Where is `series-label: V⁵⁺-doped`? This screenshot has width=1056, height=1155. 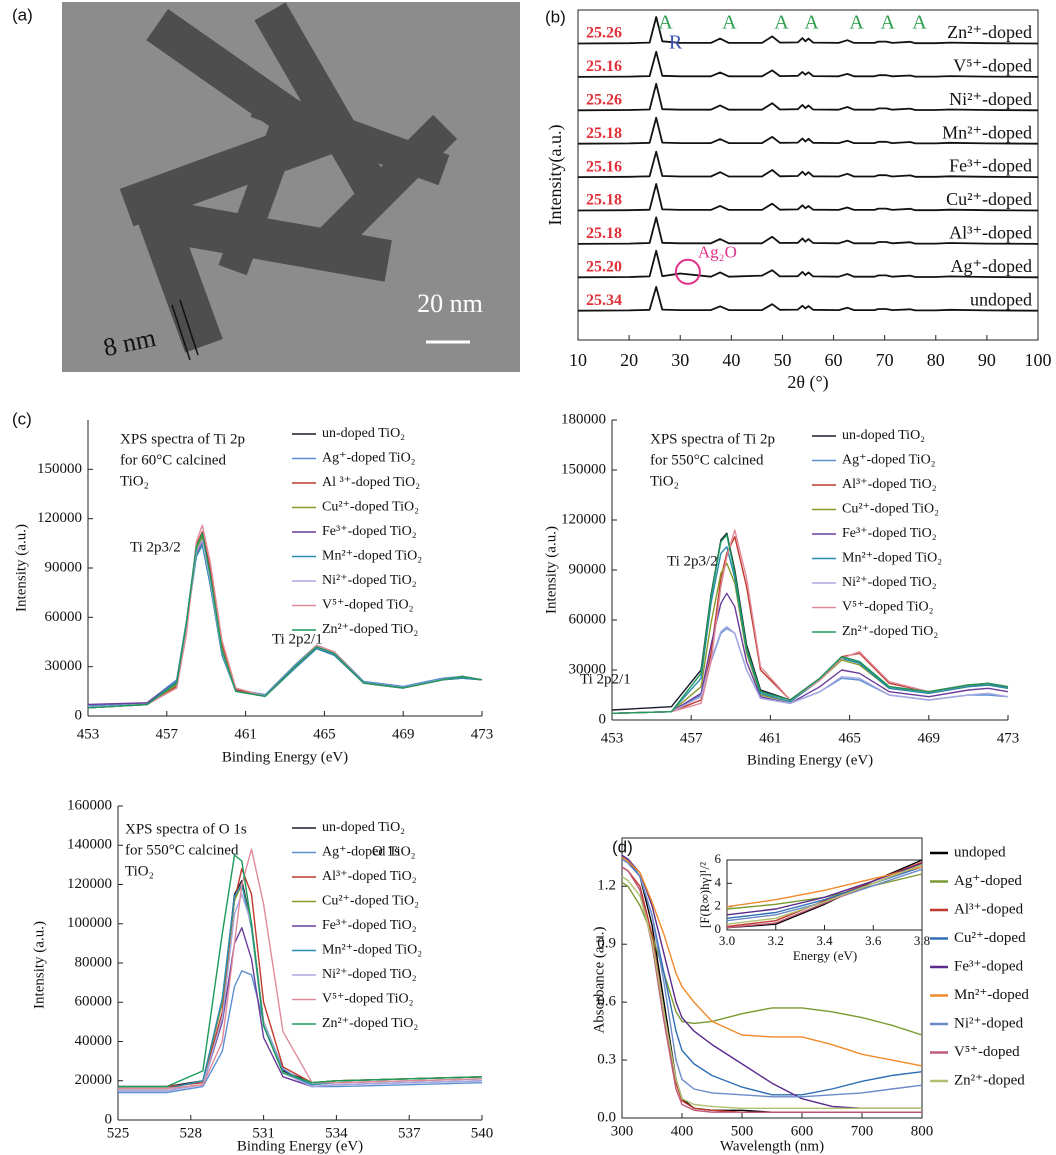
series-label: V⁵⁺-doped is located at coordinates (992, 66).